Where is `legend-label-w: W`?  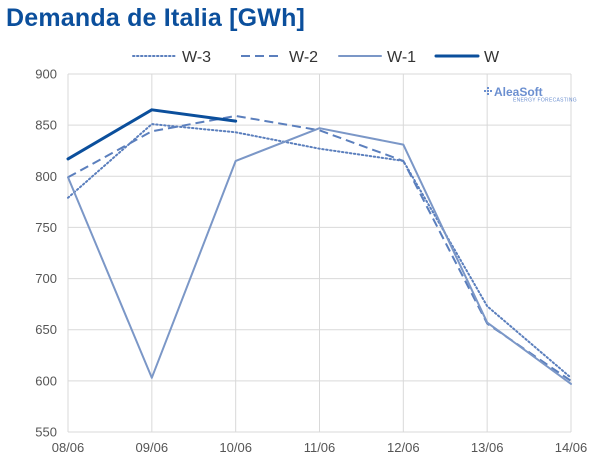
legend-label-w: W is located at coordinates (492, 57).